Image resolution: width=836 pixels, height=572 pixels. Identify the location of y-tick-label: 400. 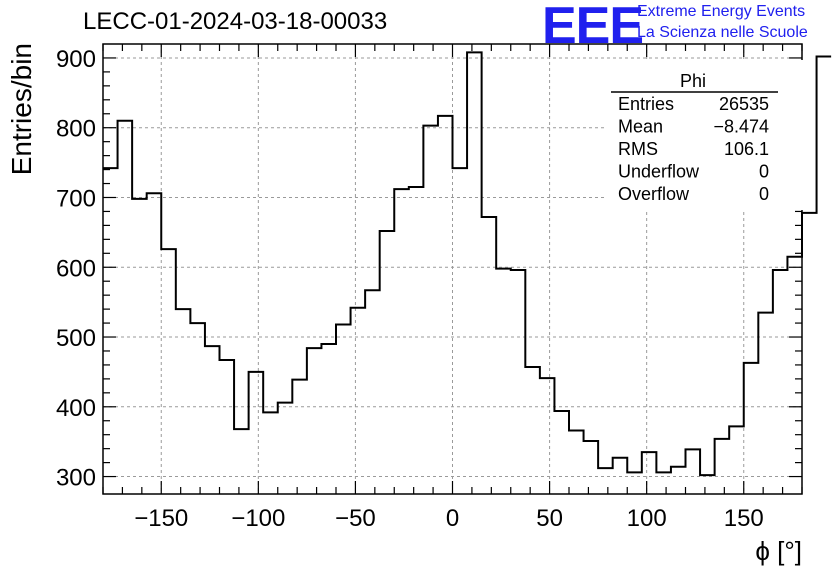
(76, 408).